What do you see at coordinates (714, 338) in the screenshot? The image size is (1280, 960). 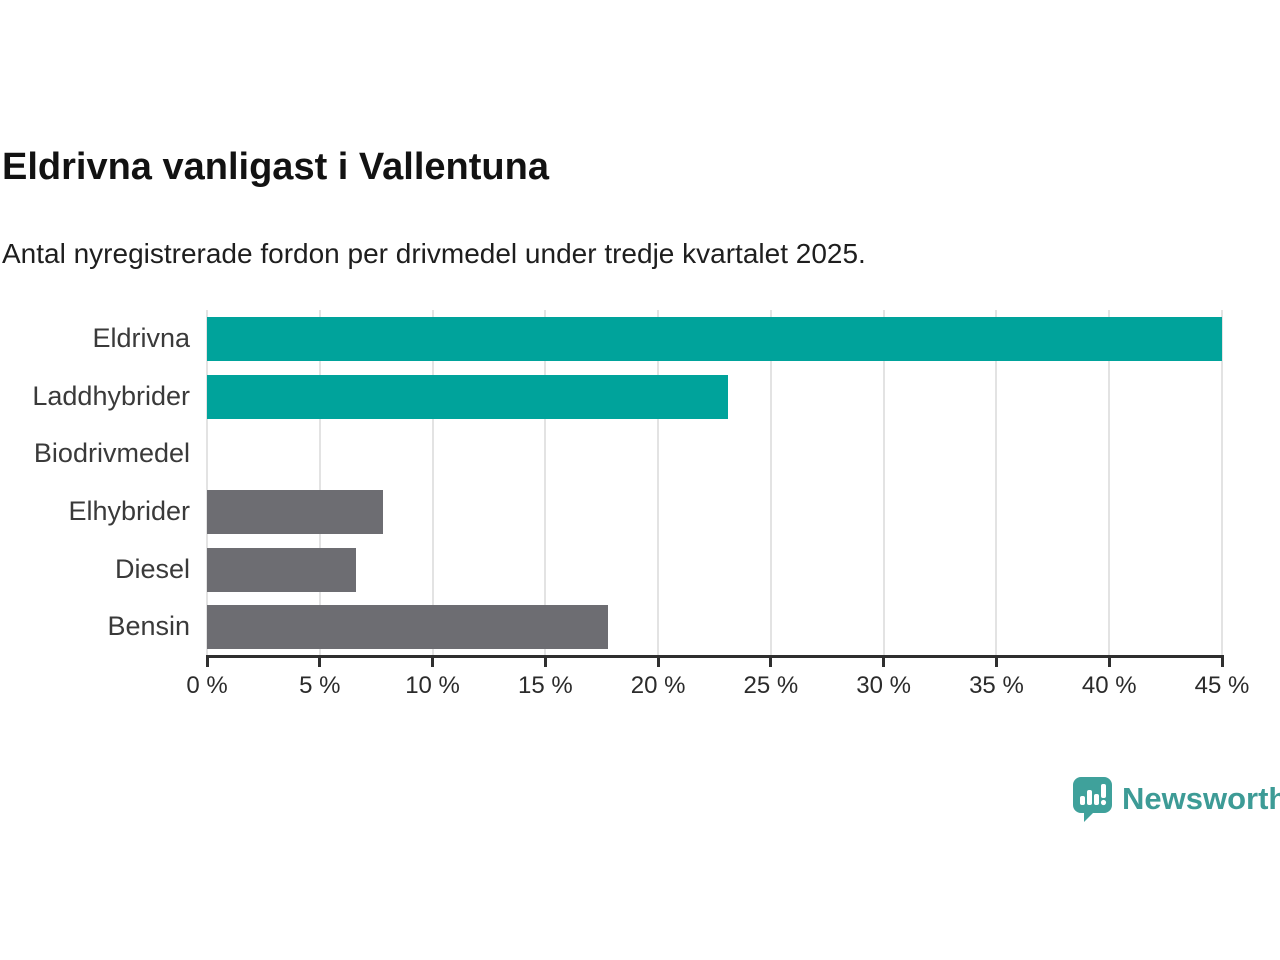 I see `bar-eldrivna` at bounding box center [714, 338].